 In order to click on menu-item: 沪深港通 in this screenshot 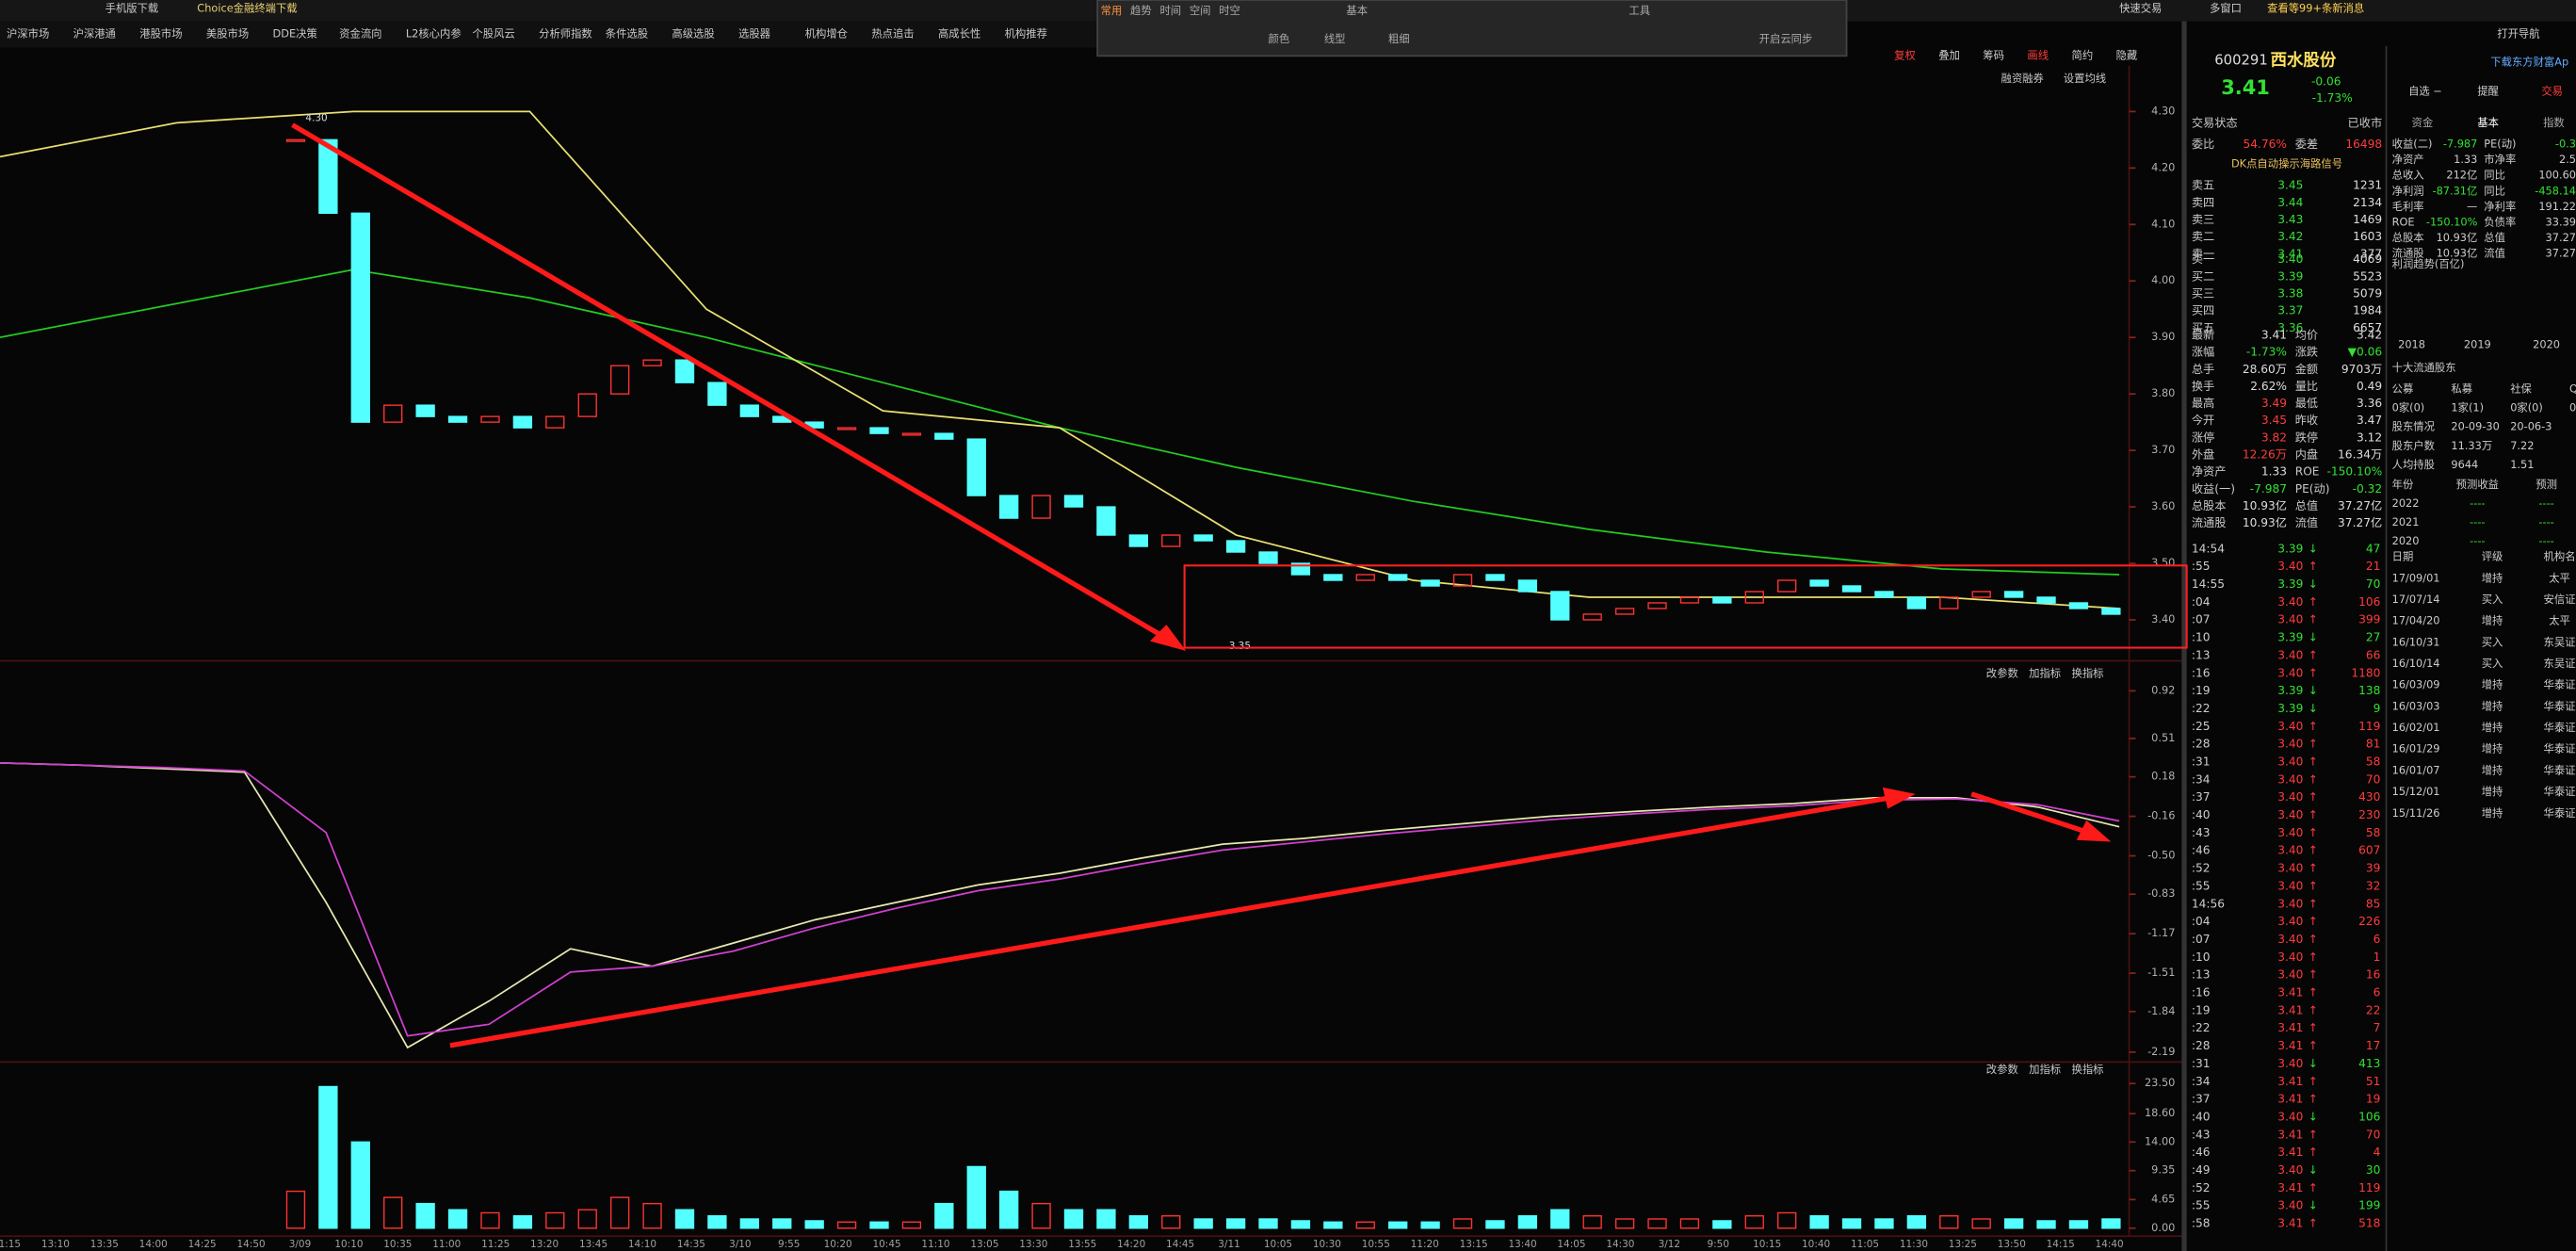, I will do `click(94, 34)`.